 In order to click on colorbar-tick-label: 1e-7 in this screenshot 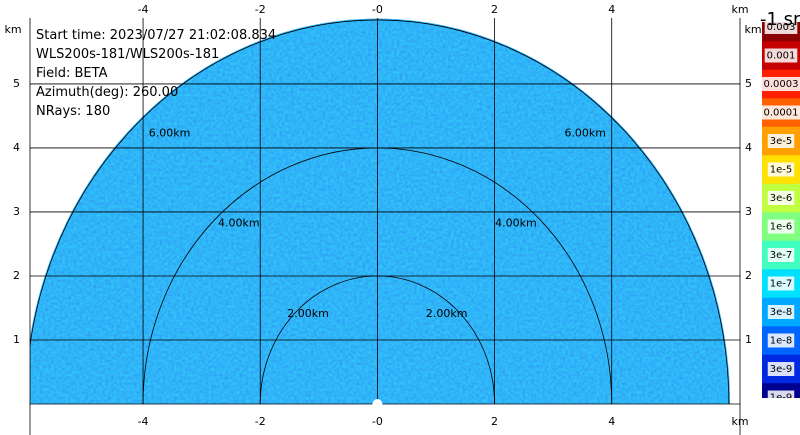, I will do `click(781, 284)`.